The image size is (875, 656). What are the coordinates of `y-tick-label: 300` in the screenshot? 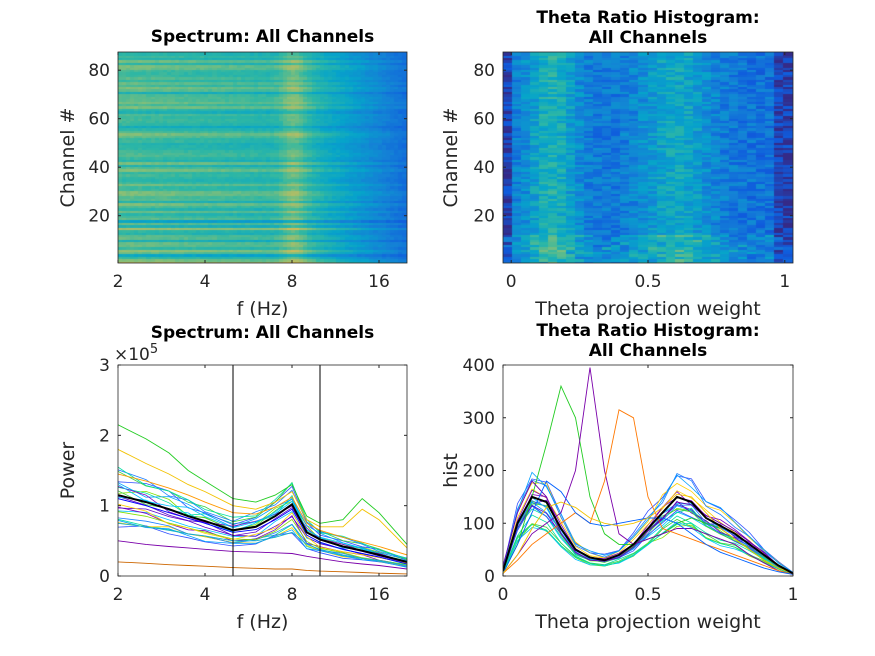 It's located at (479, 419).